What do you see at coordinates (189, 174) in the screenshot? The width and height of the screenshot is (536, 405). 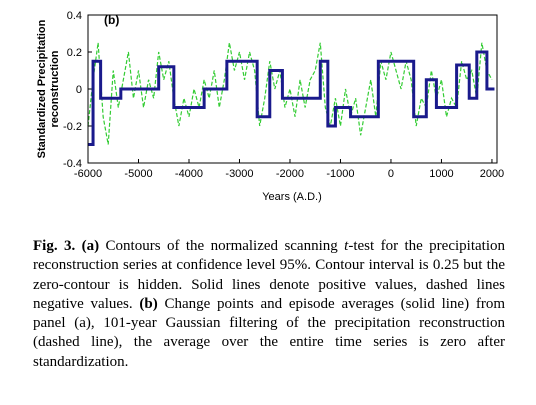 I see `x-tick-label: -4000` at bounding box center [189, 174].